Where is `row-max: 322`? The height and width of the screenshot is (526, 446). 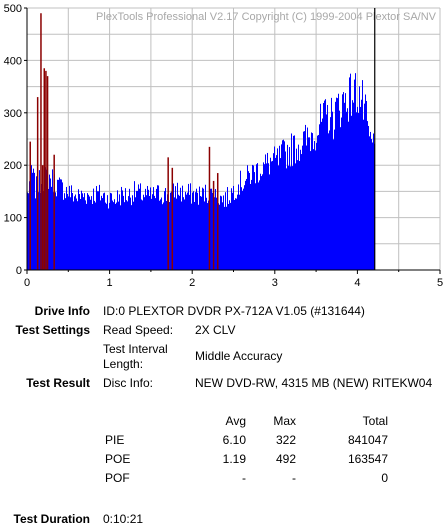 row-max: 322 is located at coordinates (285, 440).